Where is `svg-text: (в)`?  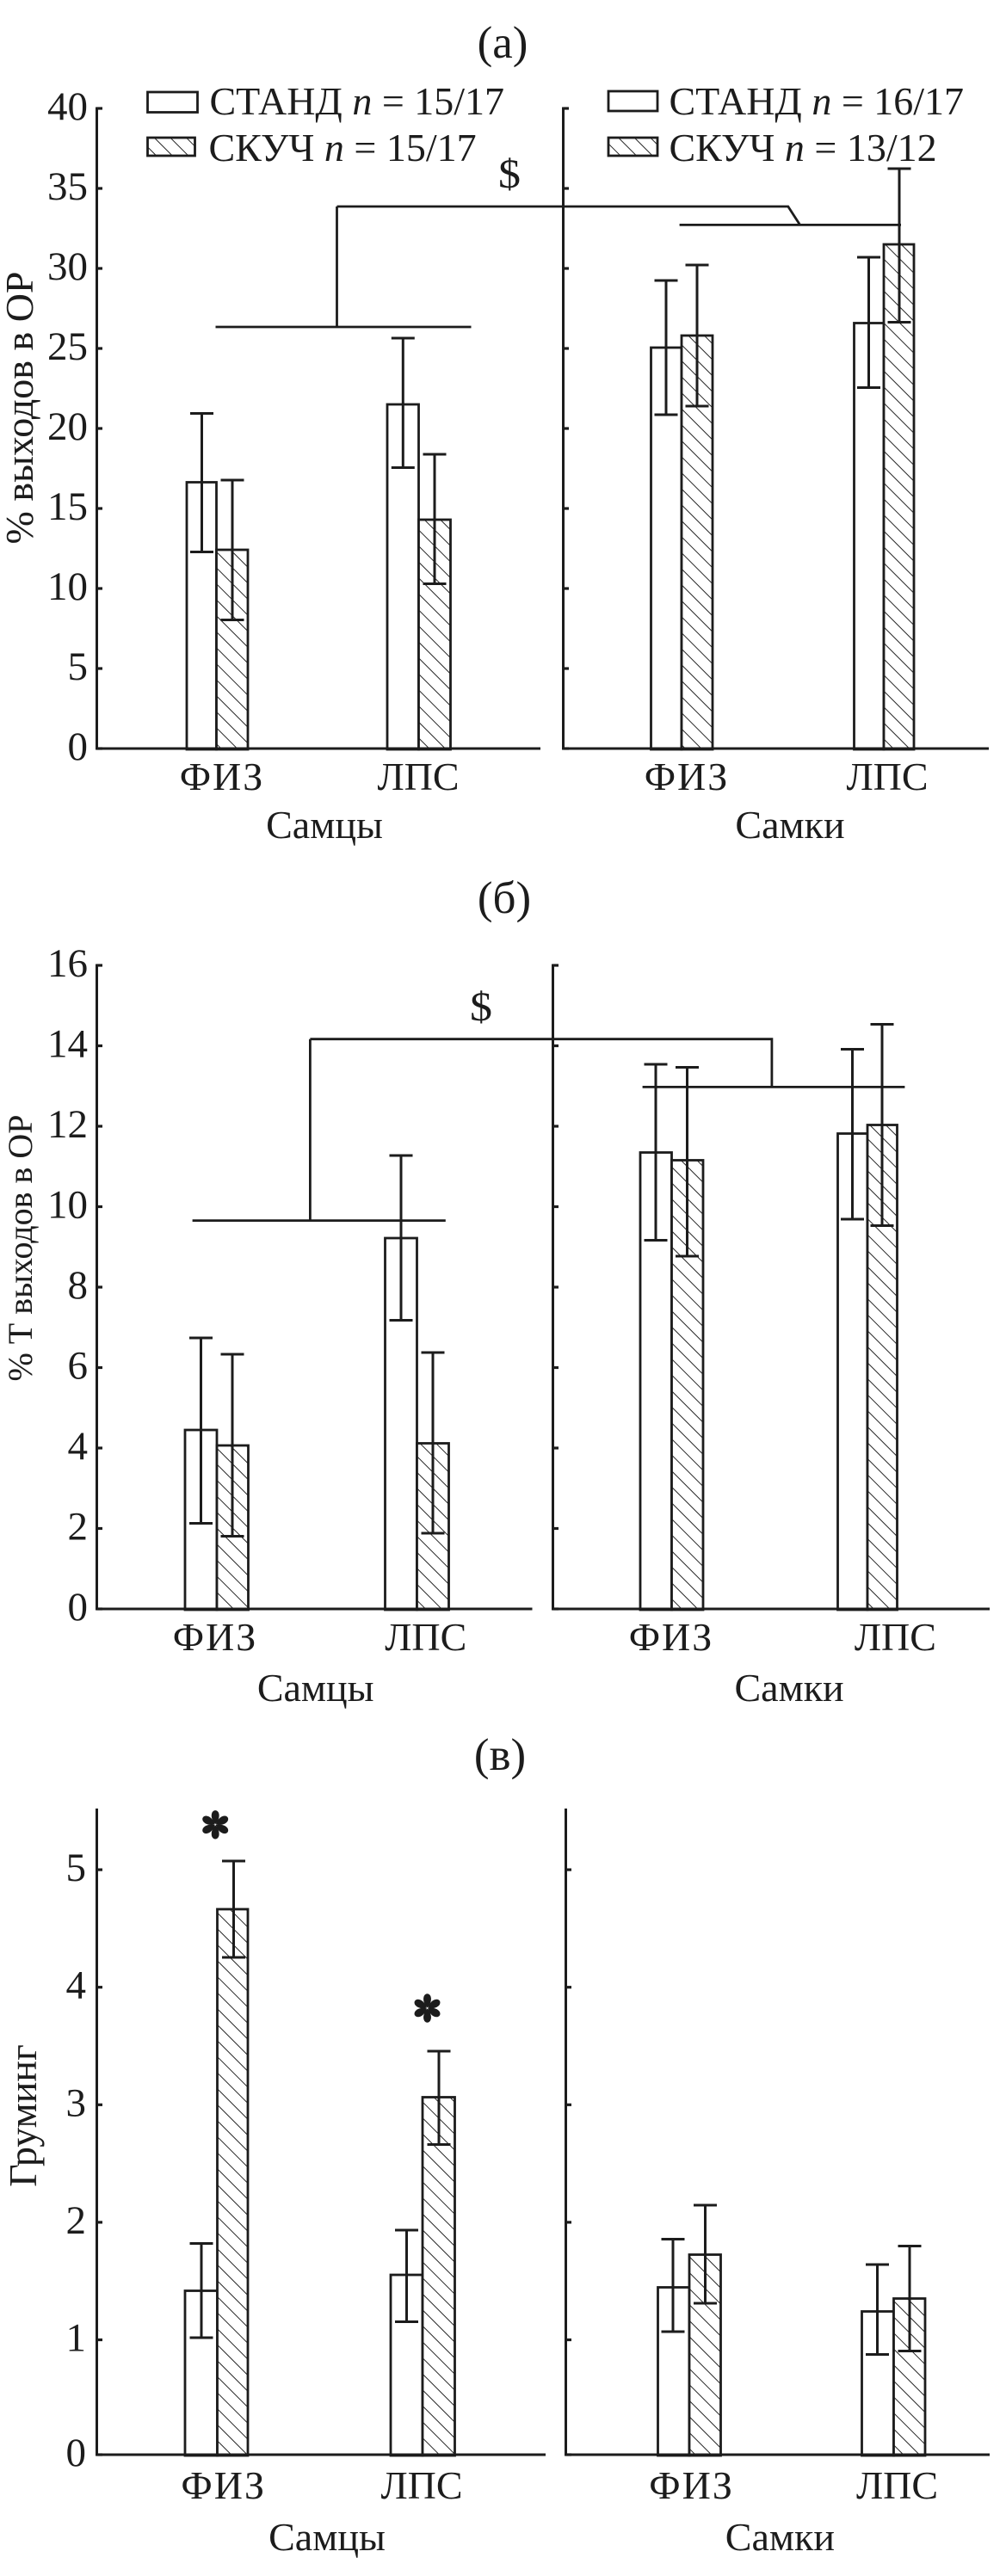 svg-text: (в) is located at coordinates (500, 1755).